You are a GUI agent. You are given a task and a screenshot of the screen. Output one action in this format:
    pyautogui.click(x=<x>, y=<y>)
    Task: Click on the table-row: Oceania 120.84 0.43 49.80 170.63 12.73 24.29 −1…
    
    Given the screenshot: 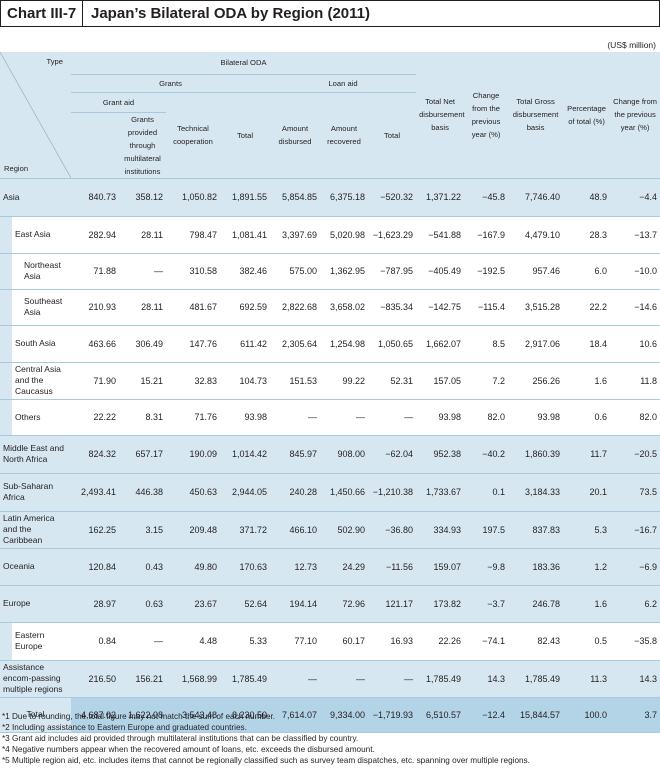 What is the action you would take?
    pyautogui.click(x=330, y=567)
    